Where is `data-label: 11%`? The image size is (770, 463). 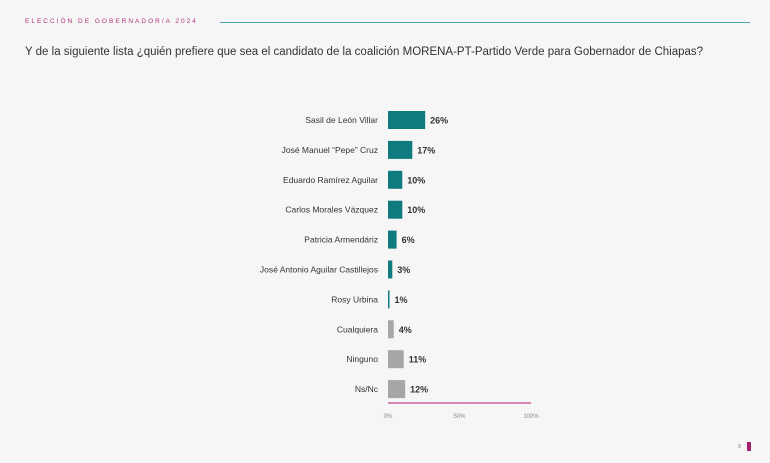 data-label: 11% is located at coordinates (418, 360).